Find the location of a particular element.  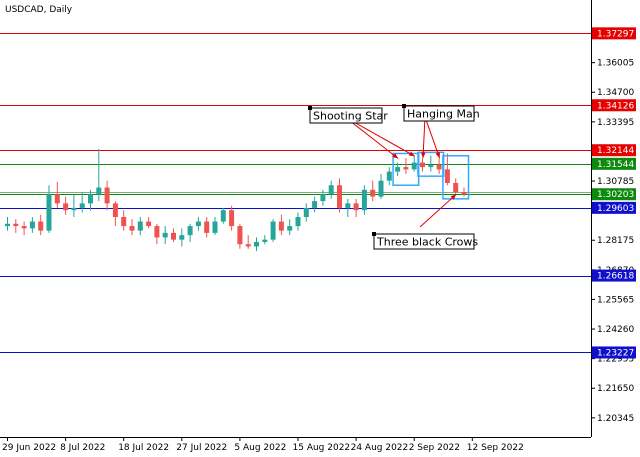

three-crows-label: Three black Crows is located at coordinates (425, 241).